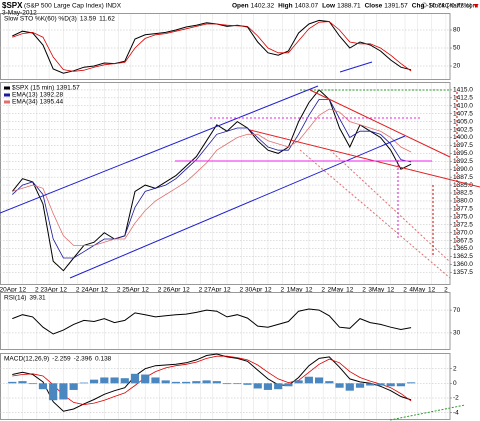 The height and width of the screenshot is (421, 480). Describe the element at coordinates (307, 6) in the screenshot. I see `stat-value: 1403.07` at that location.